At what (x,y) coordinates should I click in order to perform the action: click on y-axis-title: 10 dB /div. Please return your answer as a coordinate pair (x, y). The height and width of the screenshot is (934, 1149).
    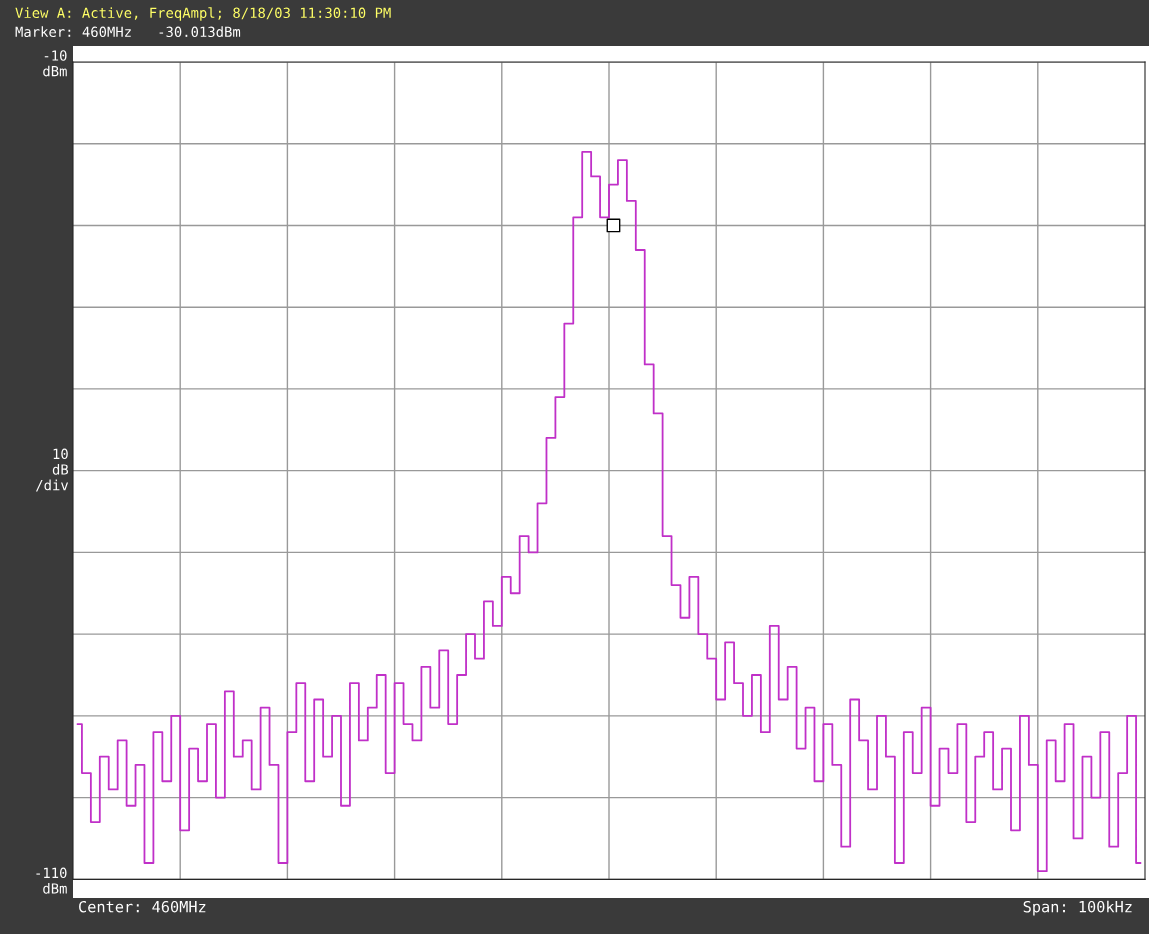
    Looking at the image, I should click on (52, 470).